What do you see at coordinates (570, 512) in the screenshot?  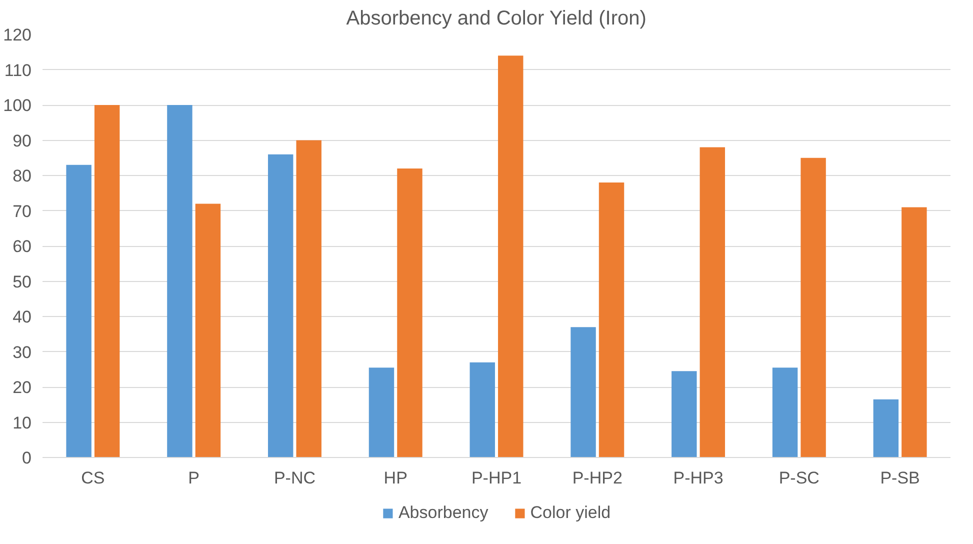 I see `legend-label: Color yield` at bounding box center [570, 512].